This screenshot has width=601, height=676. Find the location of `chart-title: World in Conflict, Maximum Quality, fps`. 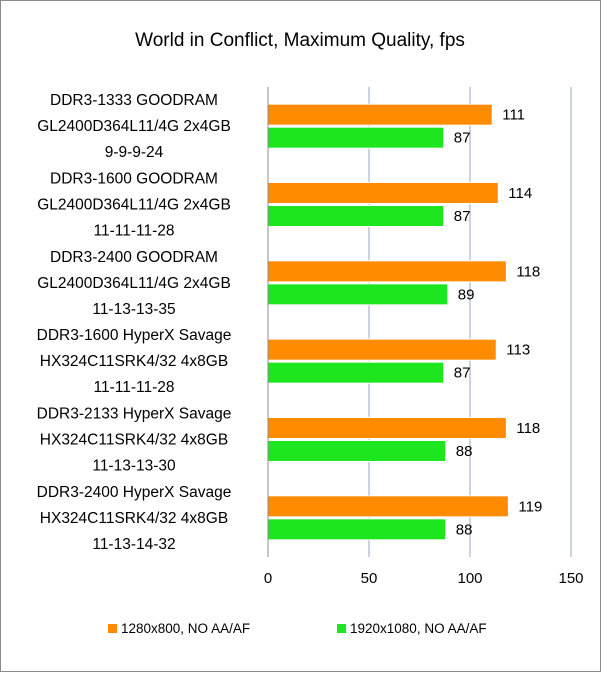

chart-title: World in Conflict, Maximum Quality, fps is located at coordinates (300, 40).